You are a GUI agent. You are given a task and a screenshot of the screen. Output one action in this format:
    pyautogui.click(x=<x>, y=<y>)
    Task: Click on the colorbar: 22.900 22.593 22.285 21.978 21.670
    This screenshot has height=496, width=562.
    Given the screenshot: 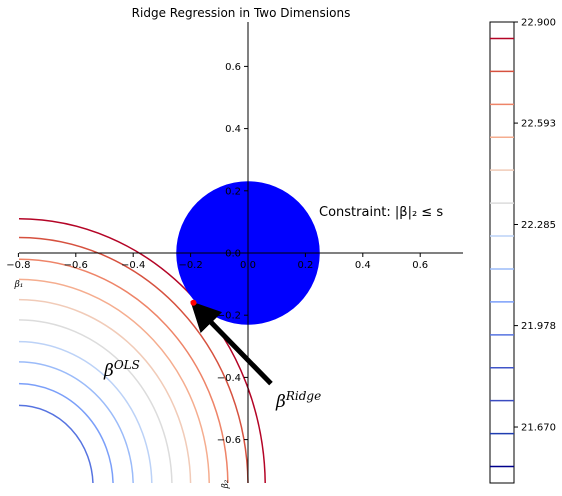 What is the action you would take?
    pyautogui.click(x=523, y=251)
    